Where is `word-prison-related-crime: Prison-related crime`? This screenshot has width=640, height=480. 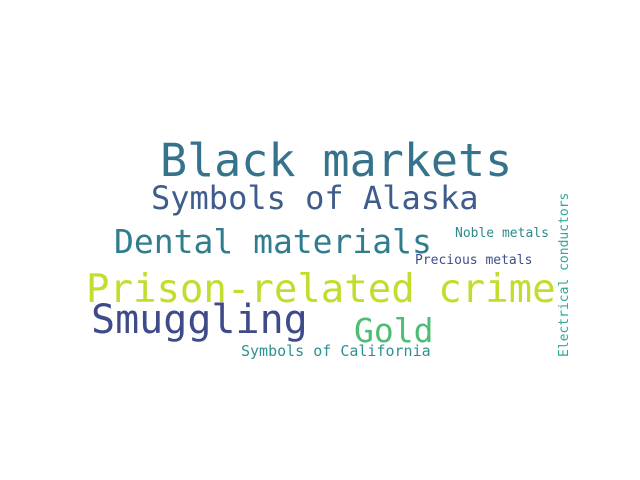 word-prison-related-crime: Prison-related crime is located at coordinates (321, 289).